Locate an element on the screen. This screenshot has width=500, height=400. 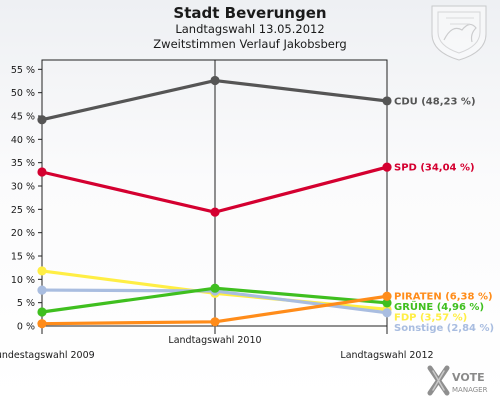
series-end-label: SPD (34,04 %) is located at coordinates (434, 168).